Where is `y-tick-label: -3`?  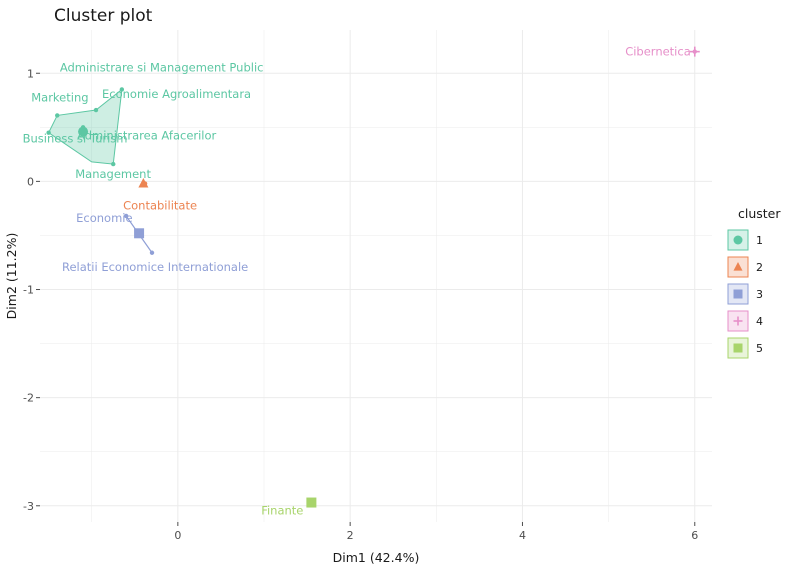 y-tick-label: -3 is located at coordinates (28, 506).